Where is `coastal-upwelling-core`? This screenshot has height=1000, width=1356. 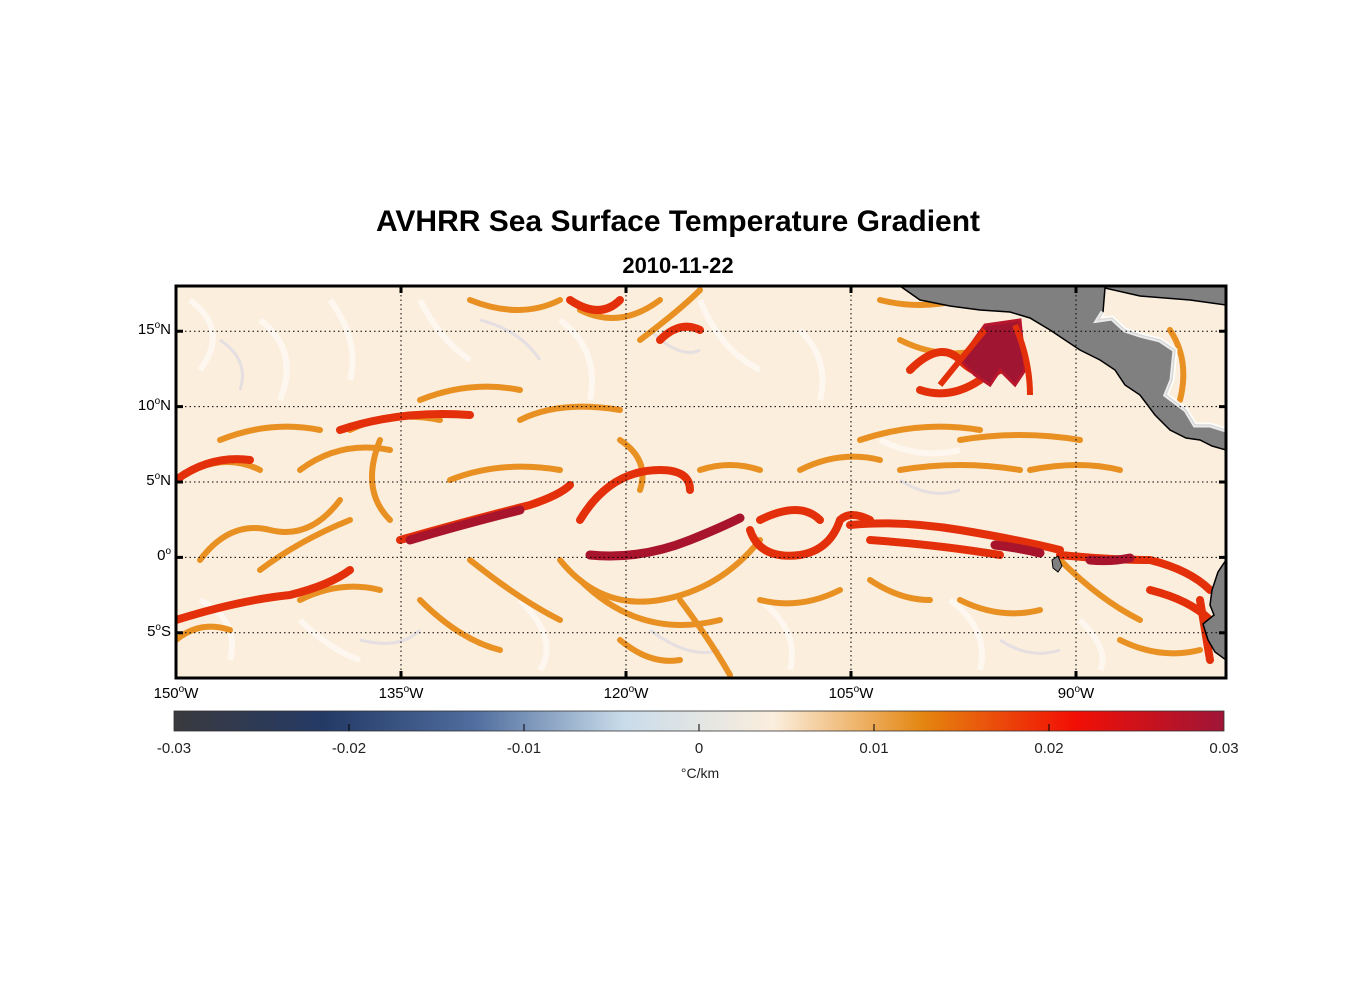 coastal-upwelling-core is located at coordinates (992, 353).